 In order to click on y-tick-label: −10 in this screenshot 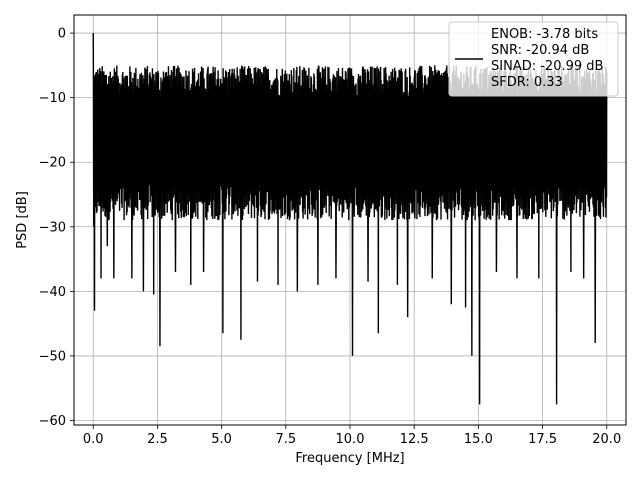, I will do `click(52, 98)`.